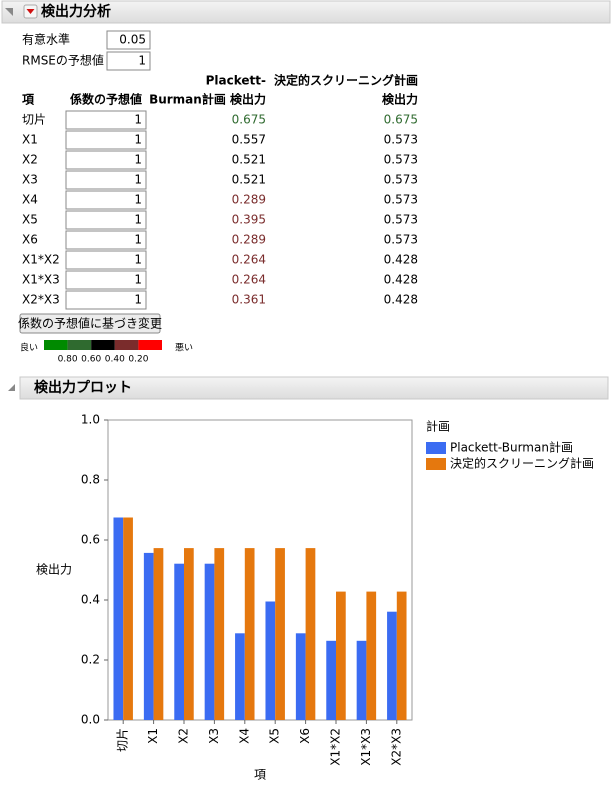 The width and height of the screenshot is (615, 794). Describe the element at coordinates (41, 280) in the screenshot. I see `term-label: X1*X3` at that location.